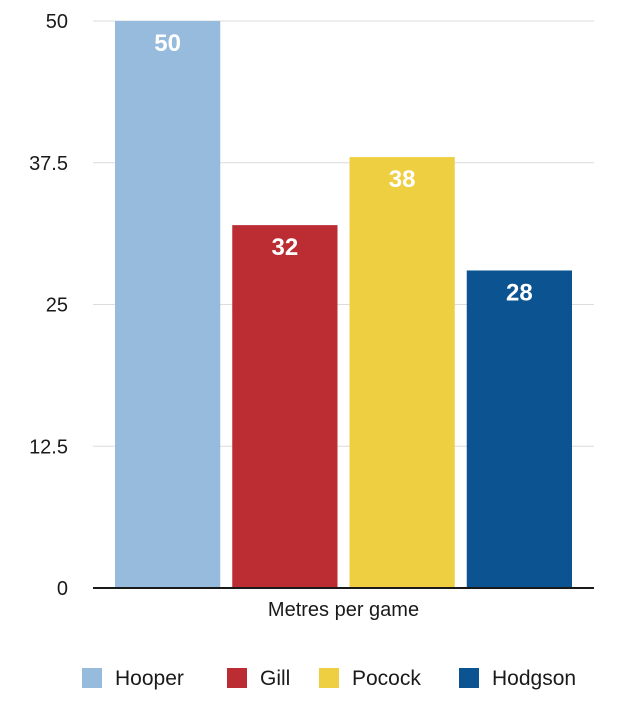  What do you see at coordinates (48, 164) in the screenshot?
I see `y-tick-label: 37.5` at bounding box center [48, 164].